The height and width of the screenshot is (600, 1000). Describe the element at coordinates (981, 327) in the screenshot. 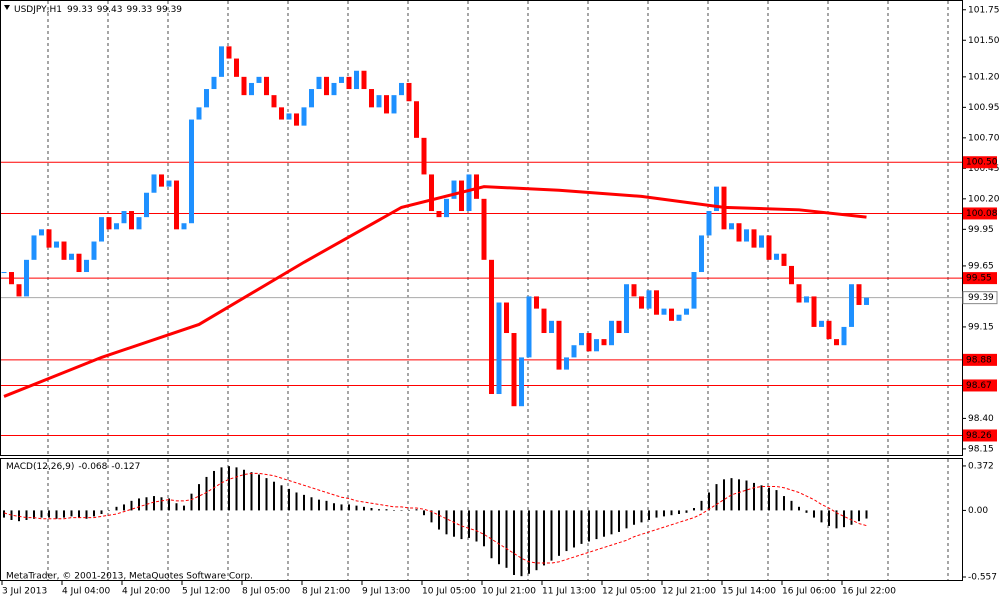

I see `y-tick-label: 99.15` at that location.